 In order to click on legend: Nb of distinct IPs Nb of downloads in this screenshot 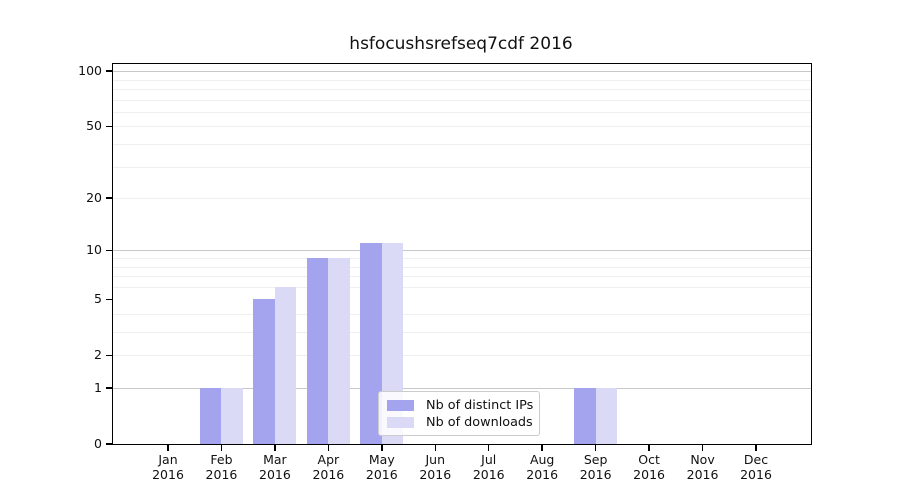, I will do `click(459, 413)`.